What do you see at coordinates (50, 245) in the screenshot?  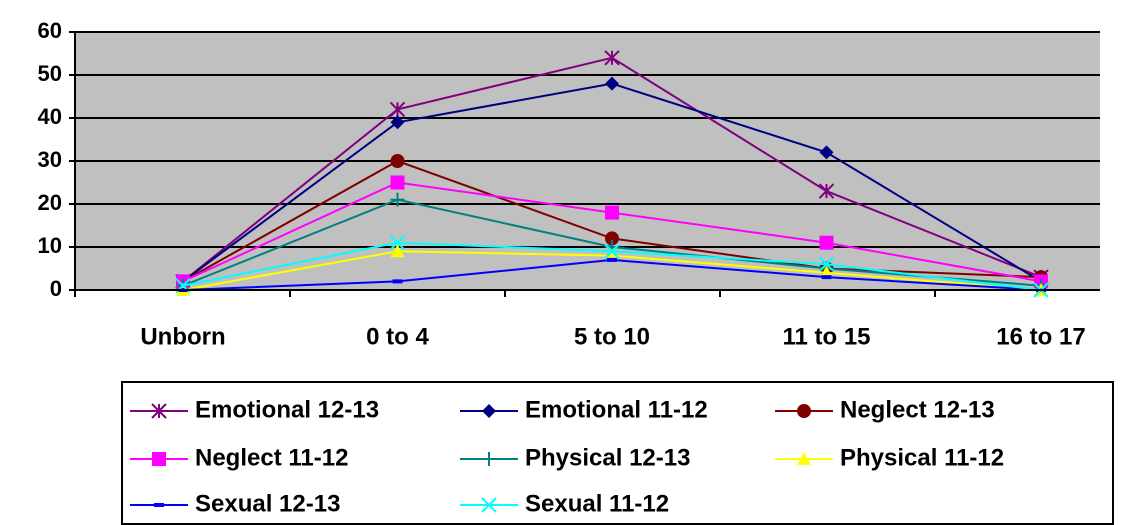 I see `y-tick-label: 10` at bounding box center [50, 245].